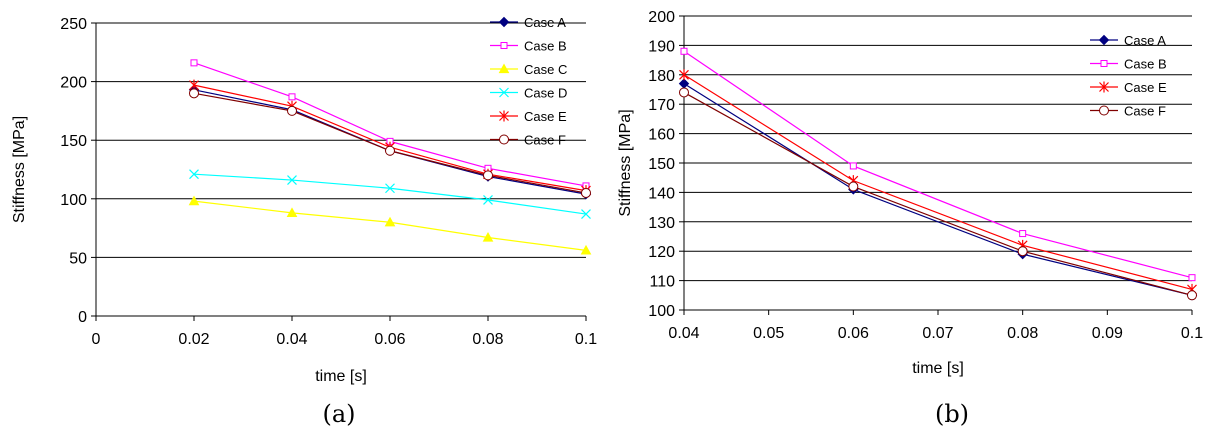  I want to click on data-point-case-e, so click(684, 75).